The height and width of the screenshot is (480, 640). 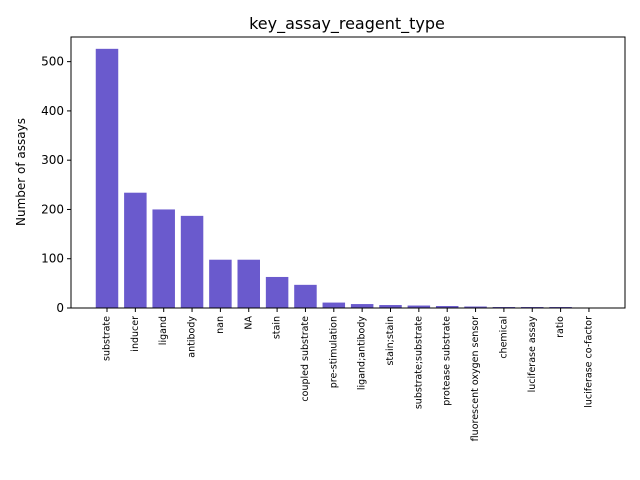 I want to click on x-tick-label: ligand, so click(x=163, y=330).